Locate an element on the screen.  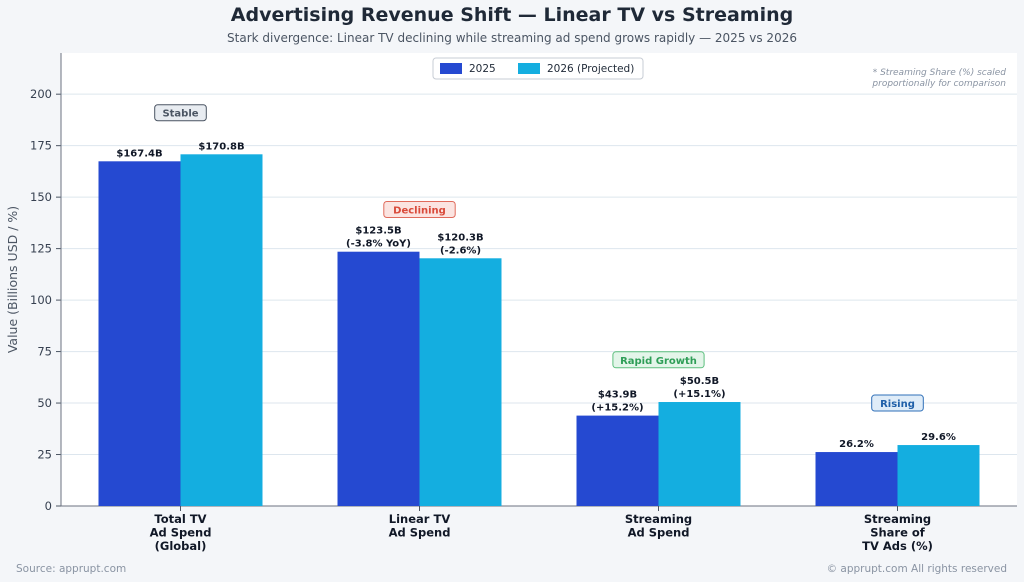
data-label: (+15.2%) is located at coordinates (617, 408).